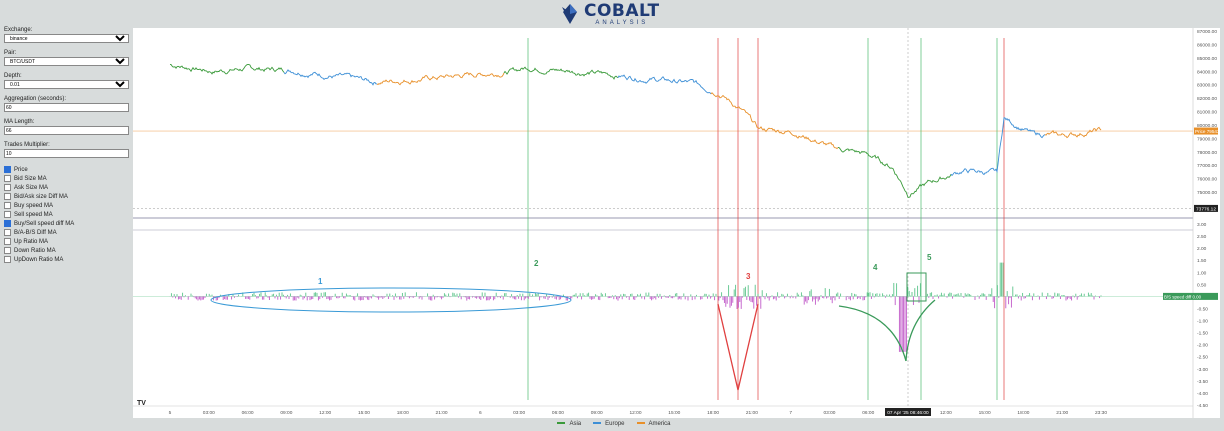 This screenshot has height=431, width=1224. Describe the element at coordinates (41, 196) in the screenshot. I see `checkbox-label: Bid/Ask size Diff MA` at that location.